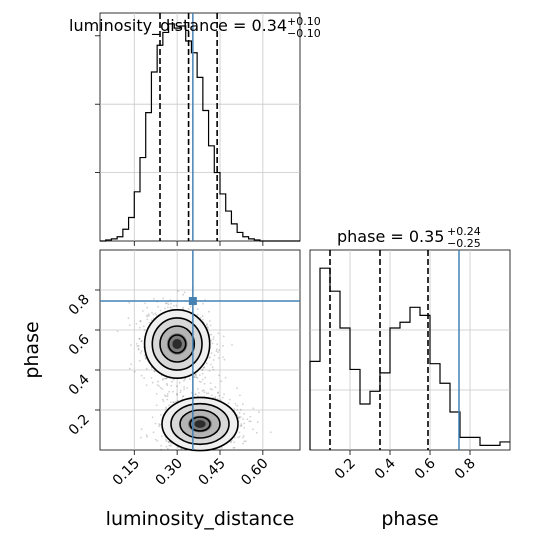 This screenshot has height=550, width=550. Describe the element at coordinates (126, 472) in the screenshot. I see `x-tick-label: 0.15` at that location.